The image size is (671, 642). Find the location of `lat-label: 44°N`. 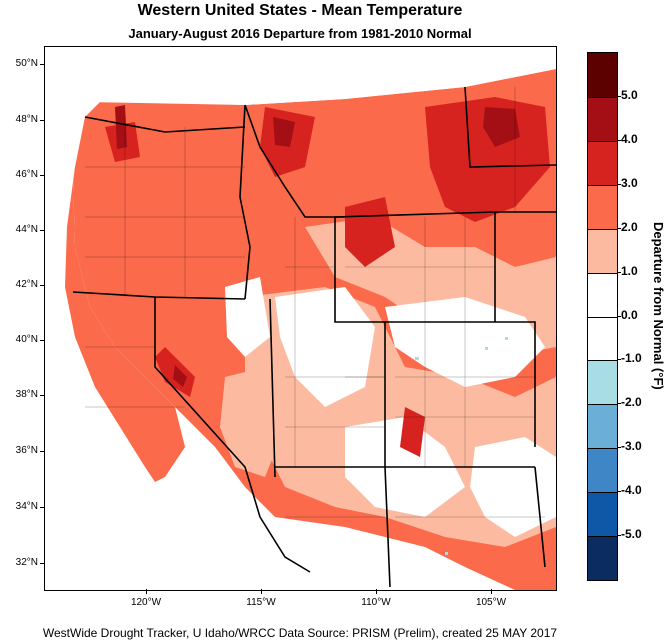

lat-label: 44°N is located at coordinates (26, 229).